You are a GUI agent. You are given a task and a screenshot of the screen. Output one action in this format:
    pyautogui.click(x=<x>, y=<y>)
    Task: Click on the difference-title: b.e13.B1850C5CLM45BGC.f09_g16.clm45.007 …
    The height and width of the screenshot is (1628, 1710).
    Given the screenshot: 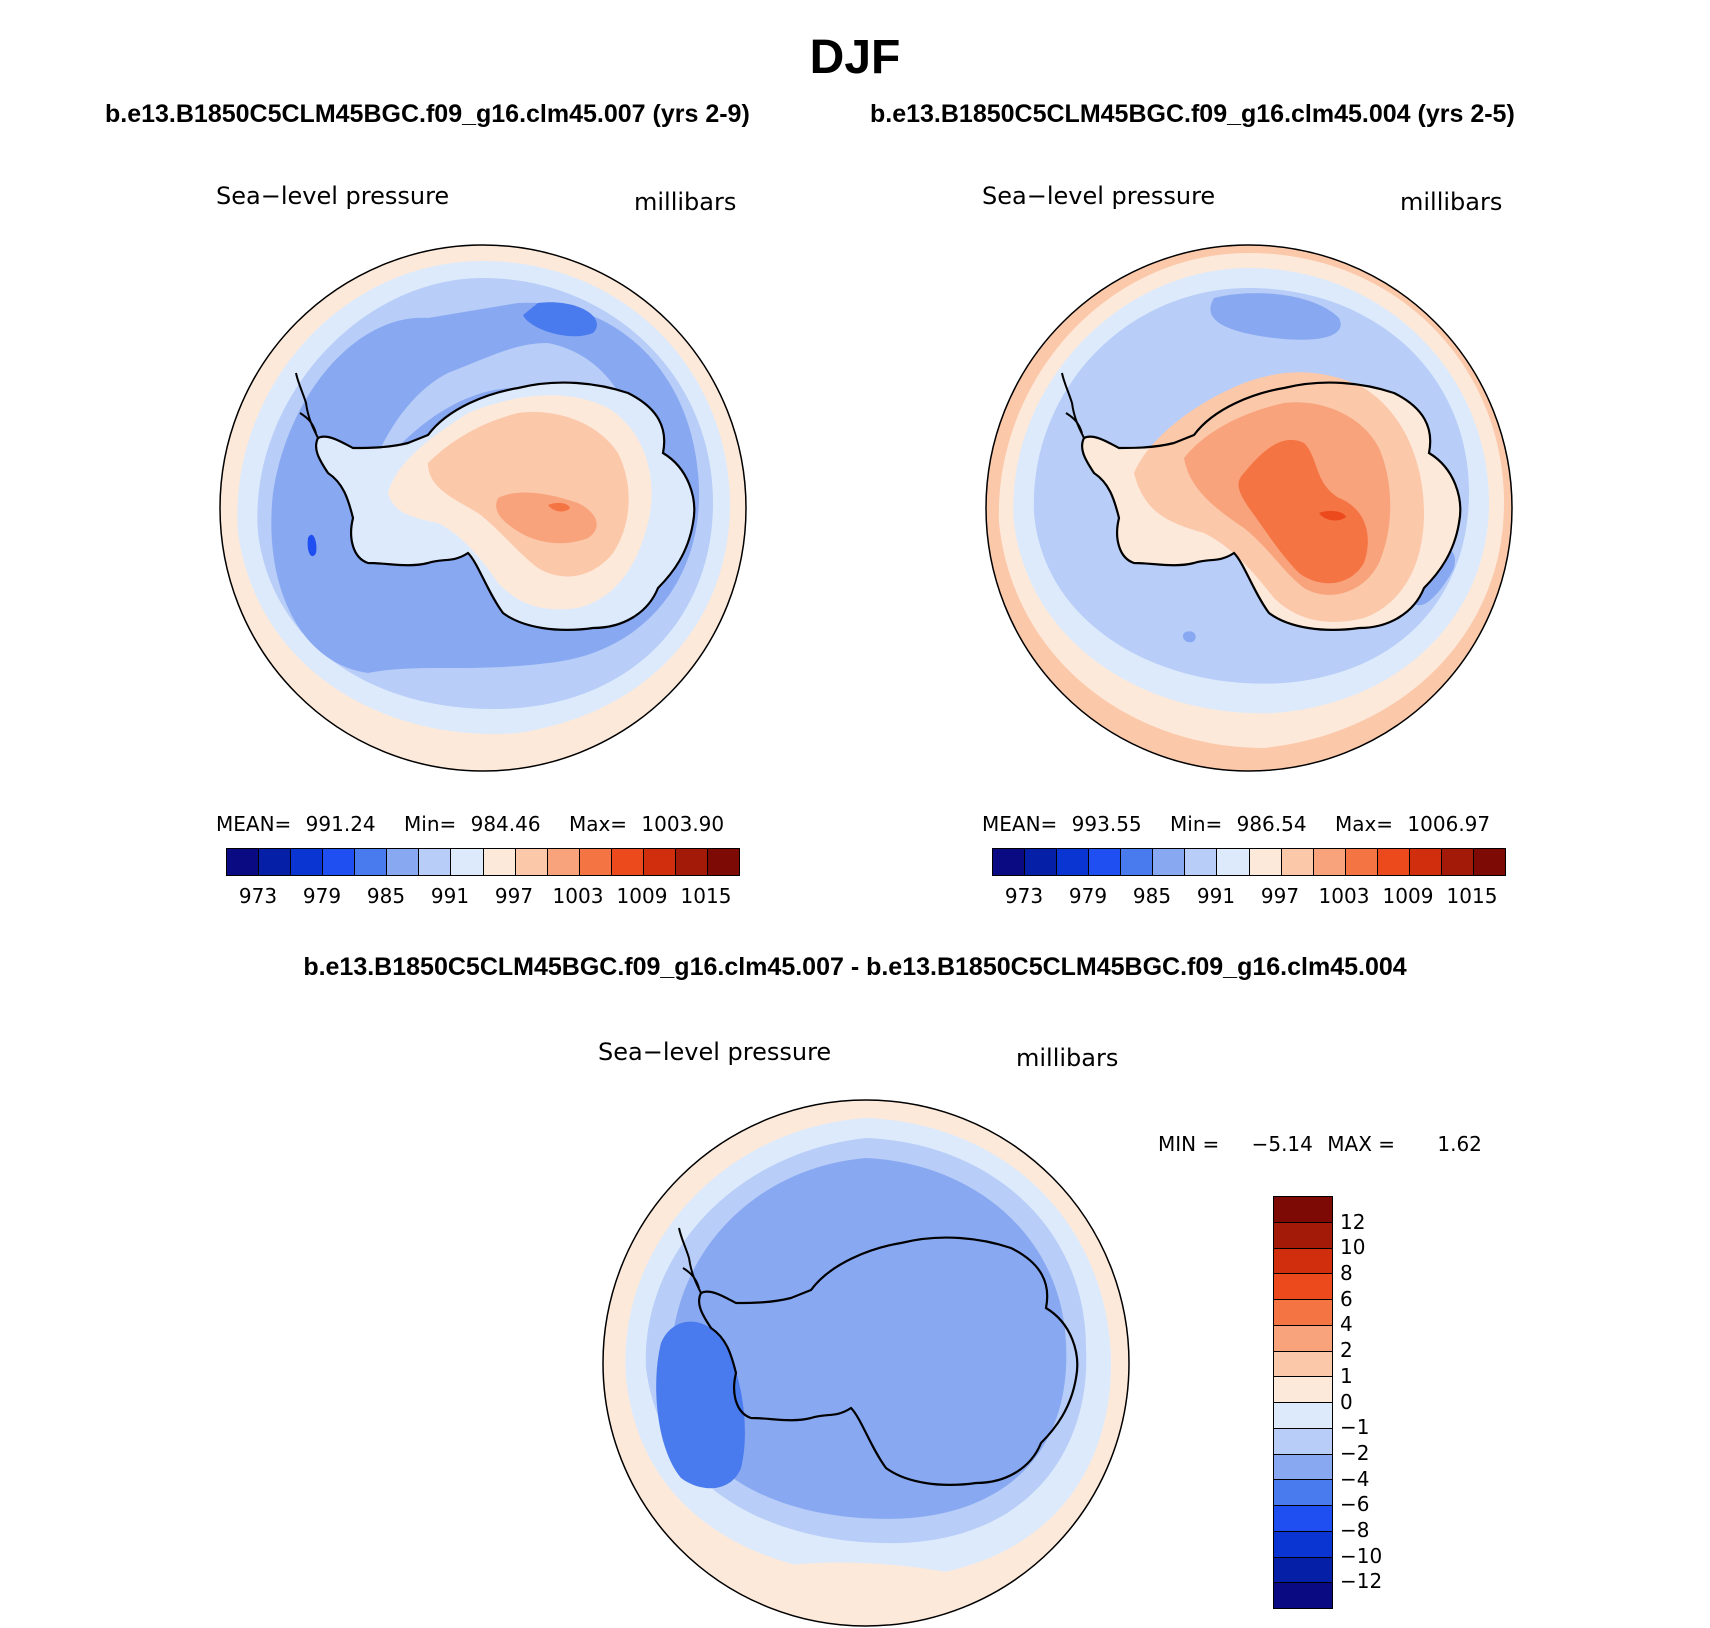 What is the action you would take?
    pyautogui.click(x=855, y=967)
    